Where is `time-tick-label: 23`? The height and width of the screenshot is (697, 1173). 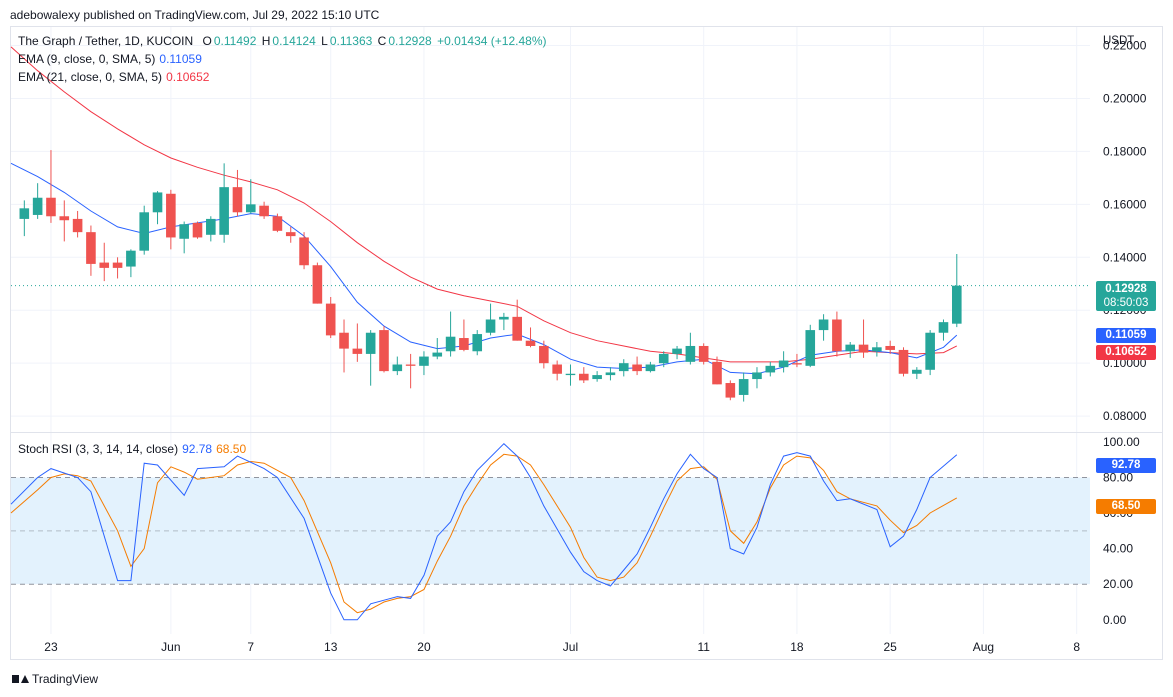 time-tick-label: 23 is located at coordinates (51, 647).